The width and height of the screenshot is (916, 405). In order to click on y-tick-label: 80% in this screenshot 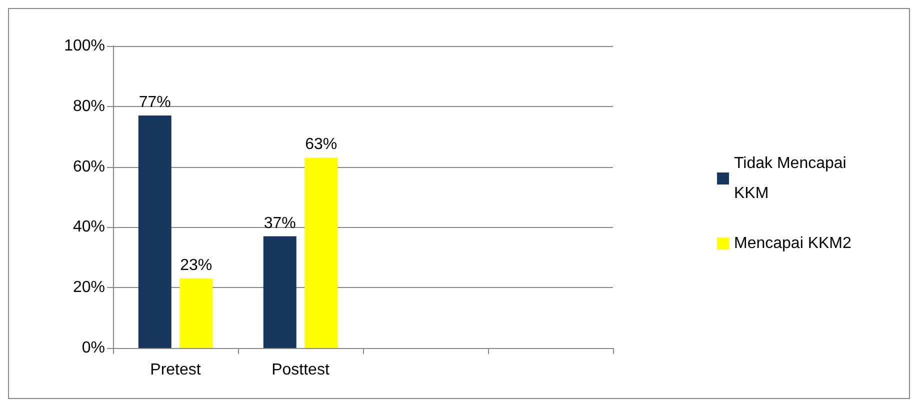, I will do `click(88, 106)`.